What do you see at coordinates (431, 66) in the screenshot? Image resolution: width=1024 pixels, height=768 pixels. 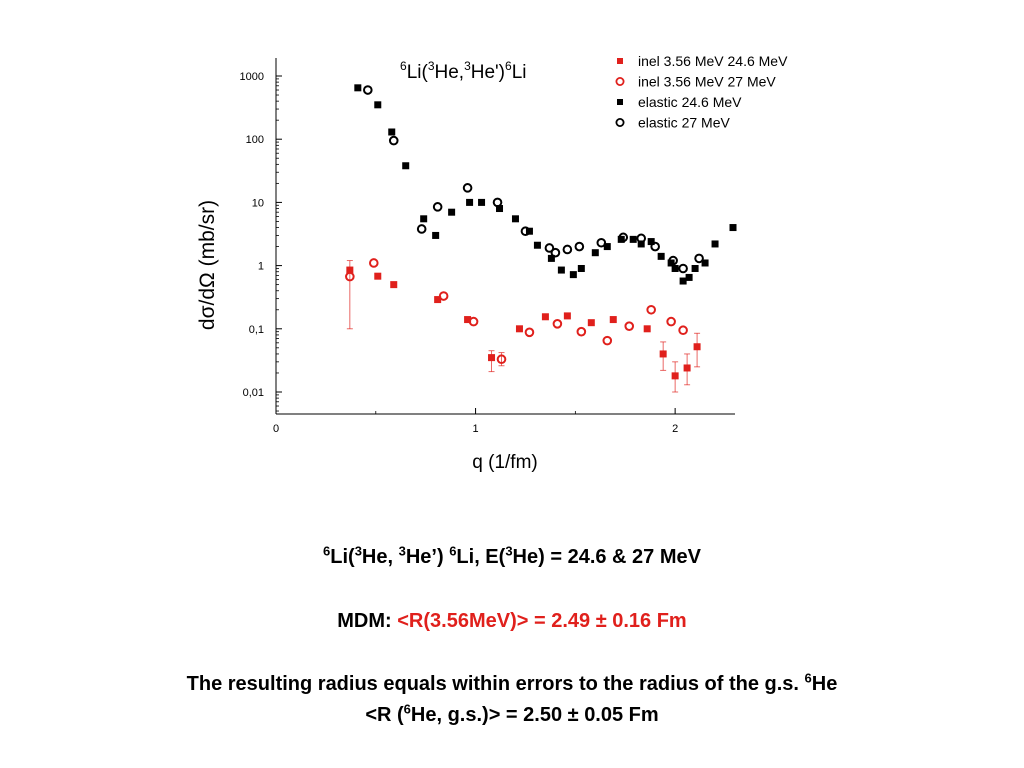 I see `title-superscript: 3` at bounding box center [431, 66].